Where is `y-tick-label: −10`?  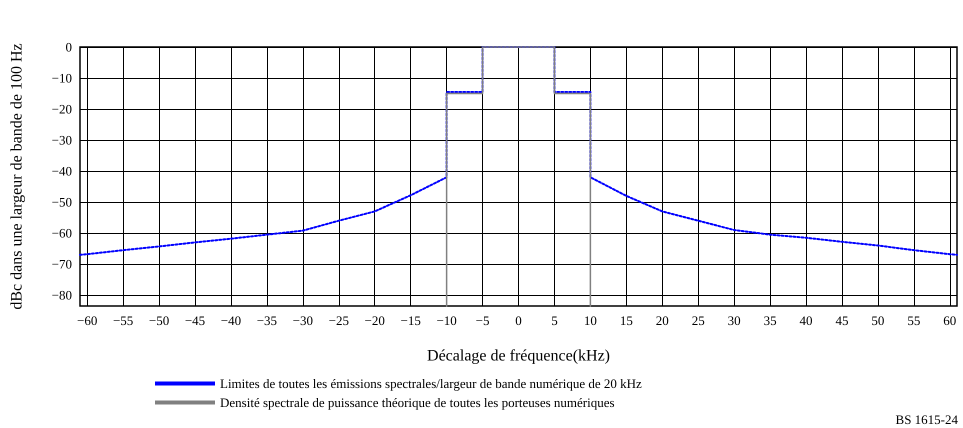 y-tick-label: −10 is located at coordinates (62, 78).